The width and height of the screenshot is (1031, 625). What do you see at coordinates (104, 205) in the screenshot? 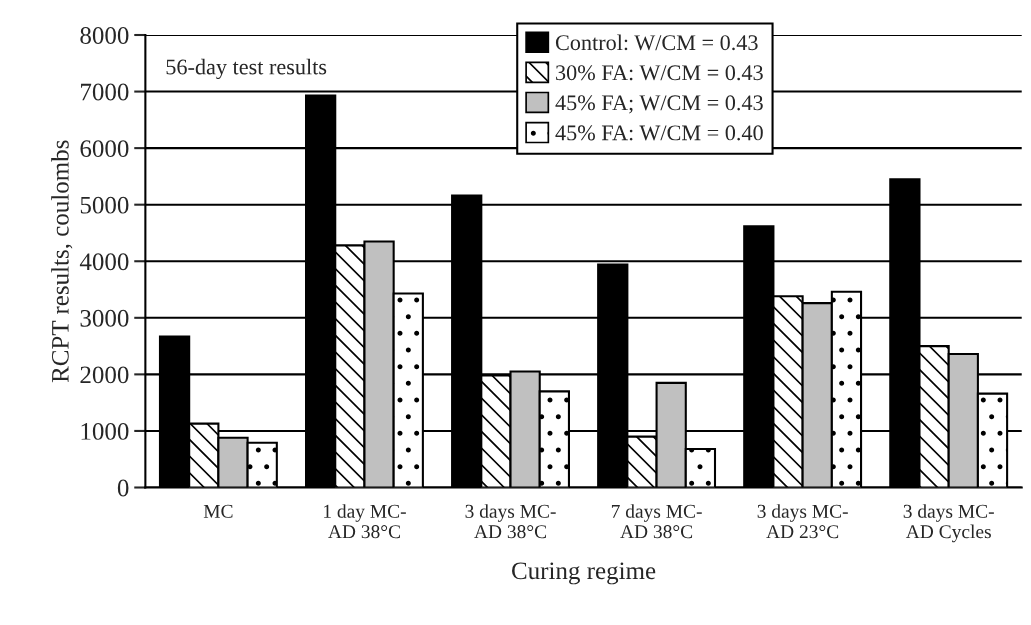
I see `y-tick-label: 5000` at bounding box center [104, 205].